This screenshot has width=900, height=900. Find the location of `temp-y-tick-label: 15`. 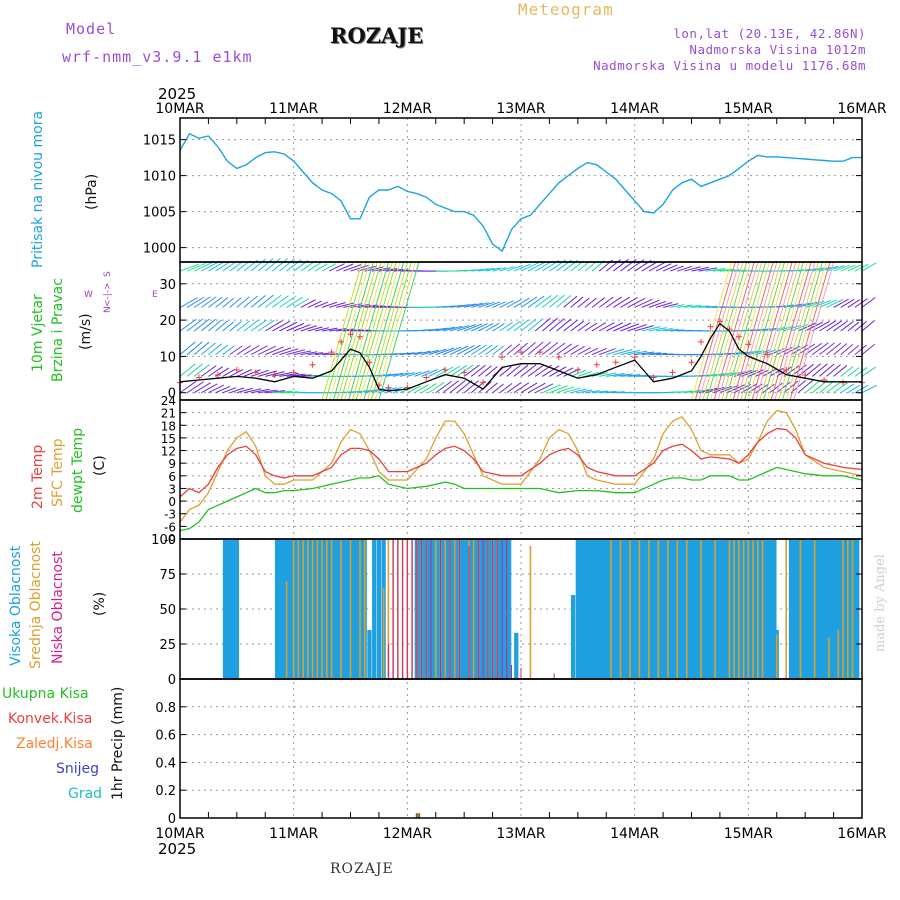

temp-y-tick-label: 15 is located at coordinates (168, 439).